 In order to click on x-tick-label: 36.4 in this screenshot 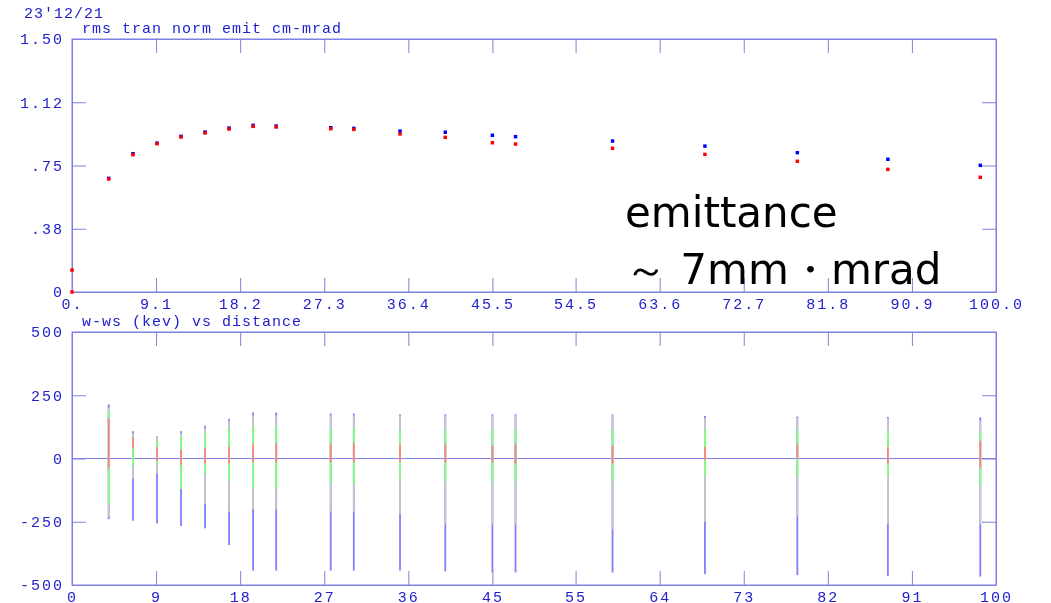, I will do `click(408, 305)`.